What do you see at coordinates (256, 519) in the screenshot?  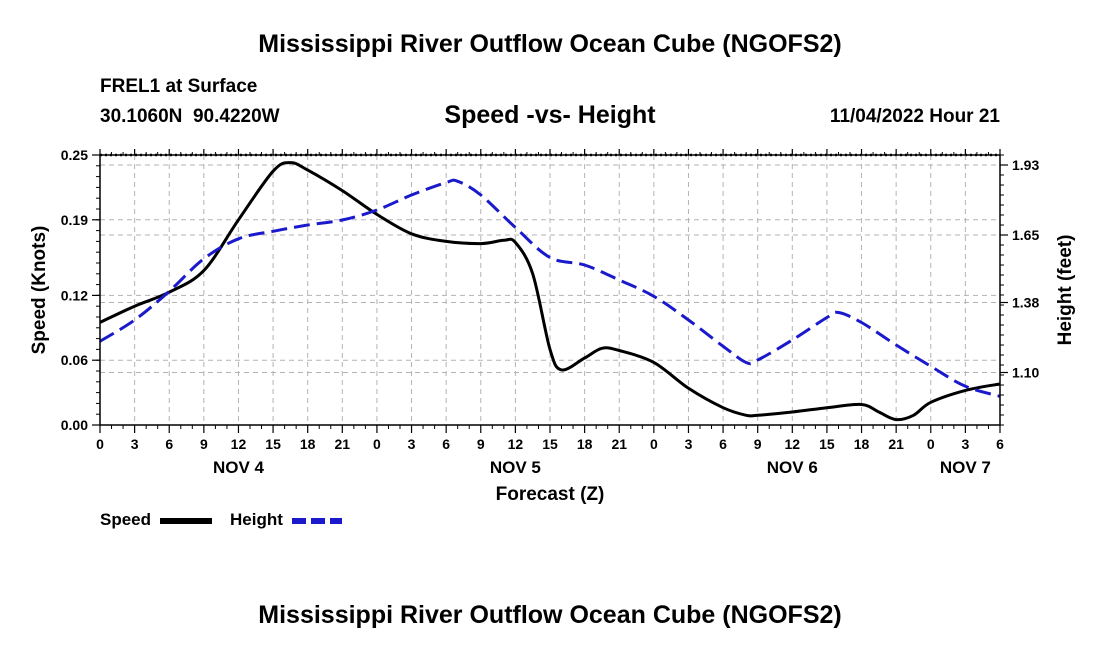 I see `legend-height-label: Height` at bounding box center [256, 519].